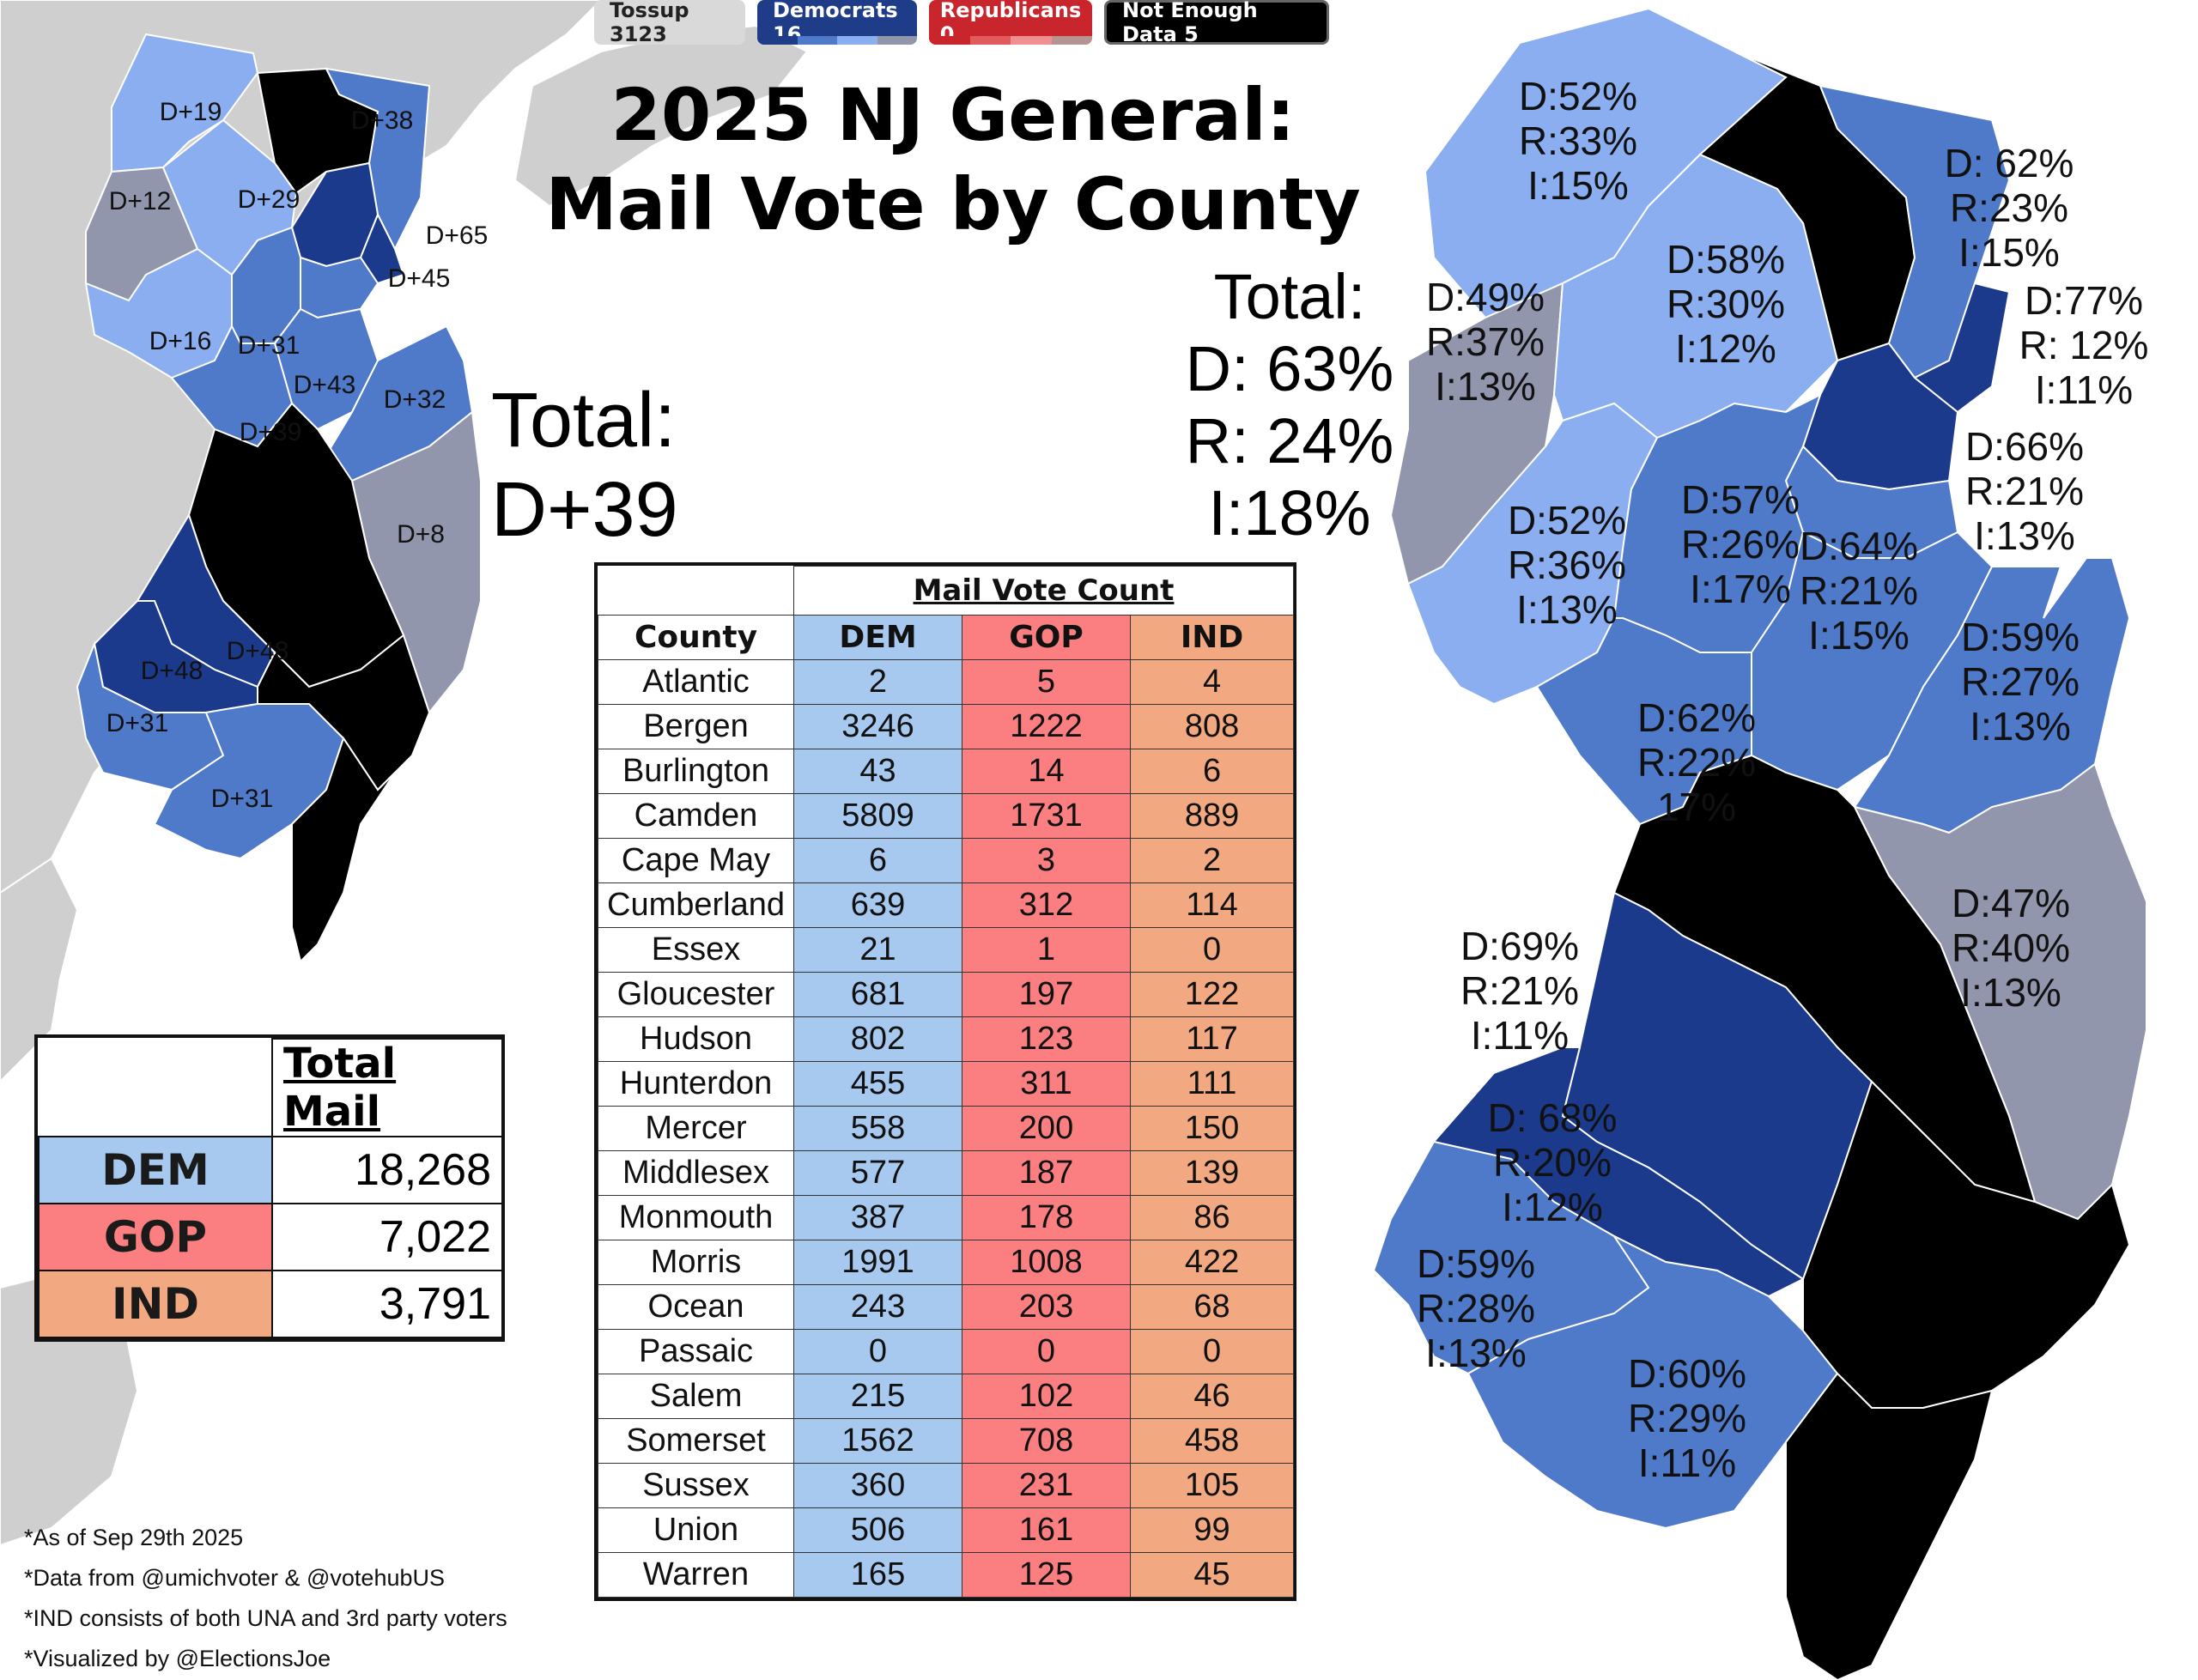 The height and width of the screenshot is (1680, 2198). I want to click on gop-cell: 178, so click(1046, 1218).